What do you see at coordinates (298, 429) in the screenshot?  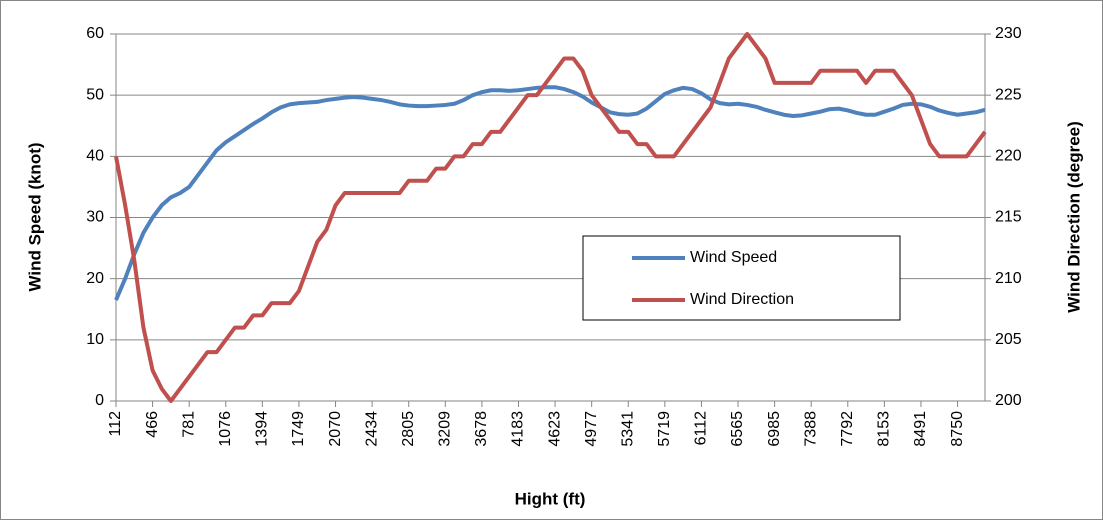 I see `x-tick-label: 1749` at bounding box center [298, 429].